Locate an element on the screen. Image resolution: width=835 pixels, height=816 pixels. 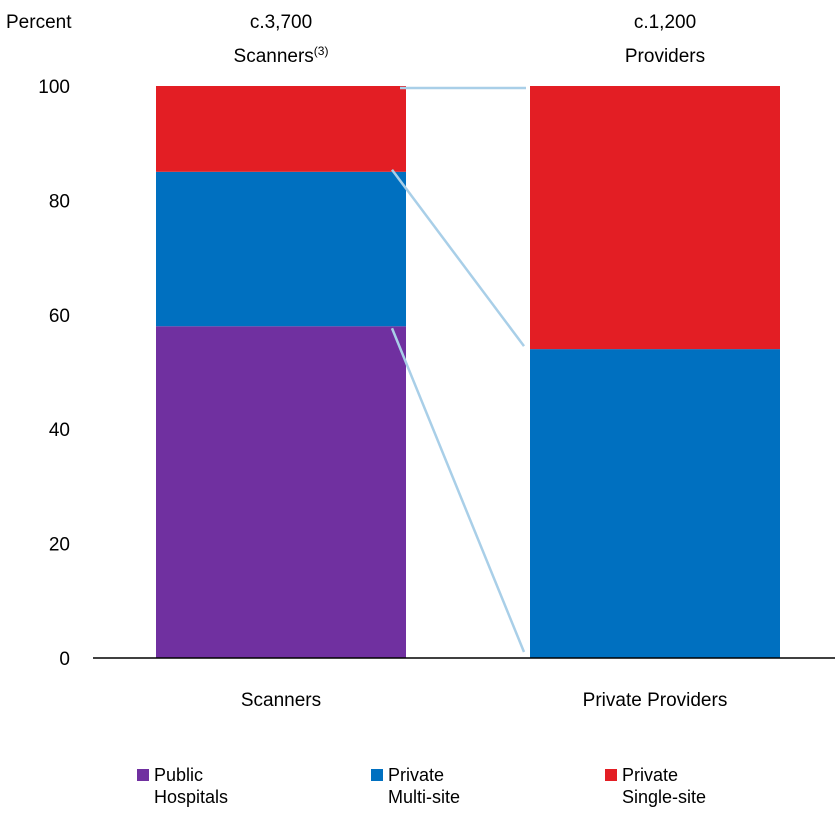
y-tick-label-60: 60 is located at coordinates (59, 316).